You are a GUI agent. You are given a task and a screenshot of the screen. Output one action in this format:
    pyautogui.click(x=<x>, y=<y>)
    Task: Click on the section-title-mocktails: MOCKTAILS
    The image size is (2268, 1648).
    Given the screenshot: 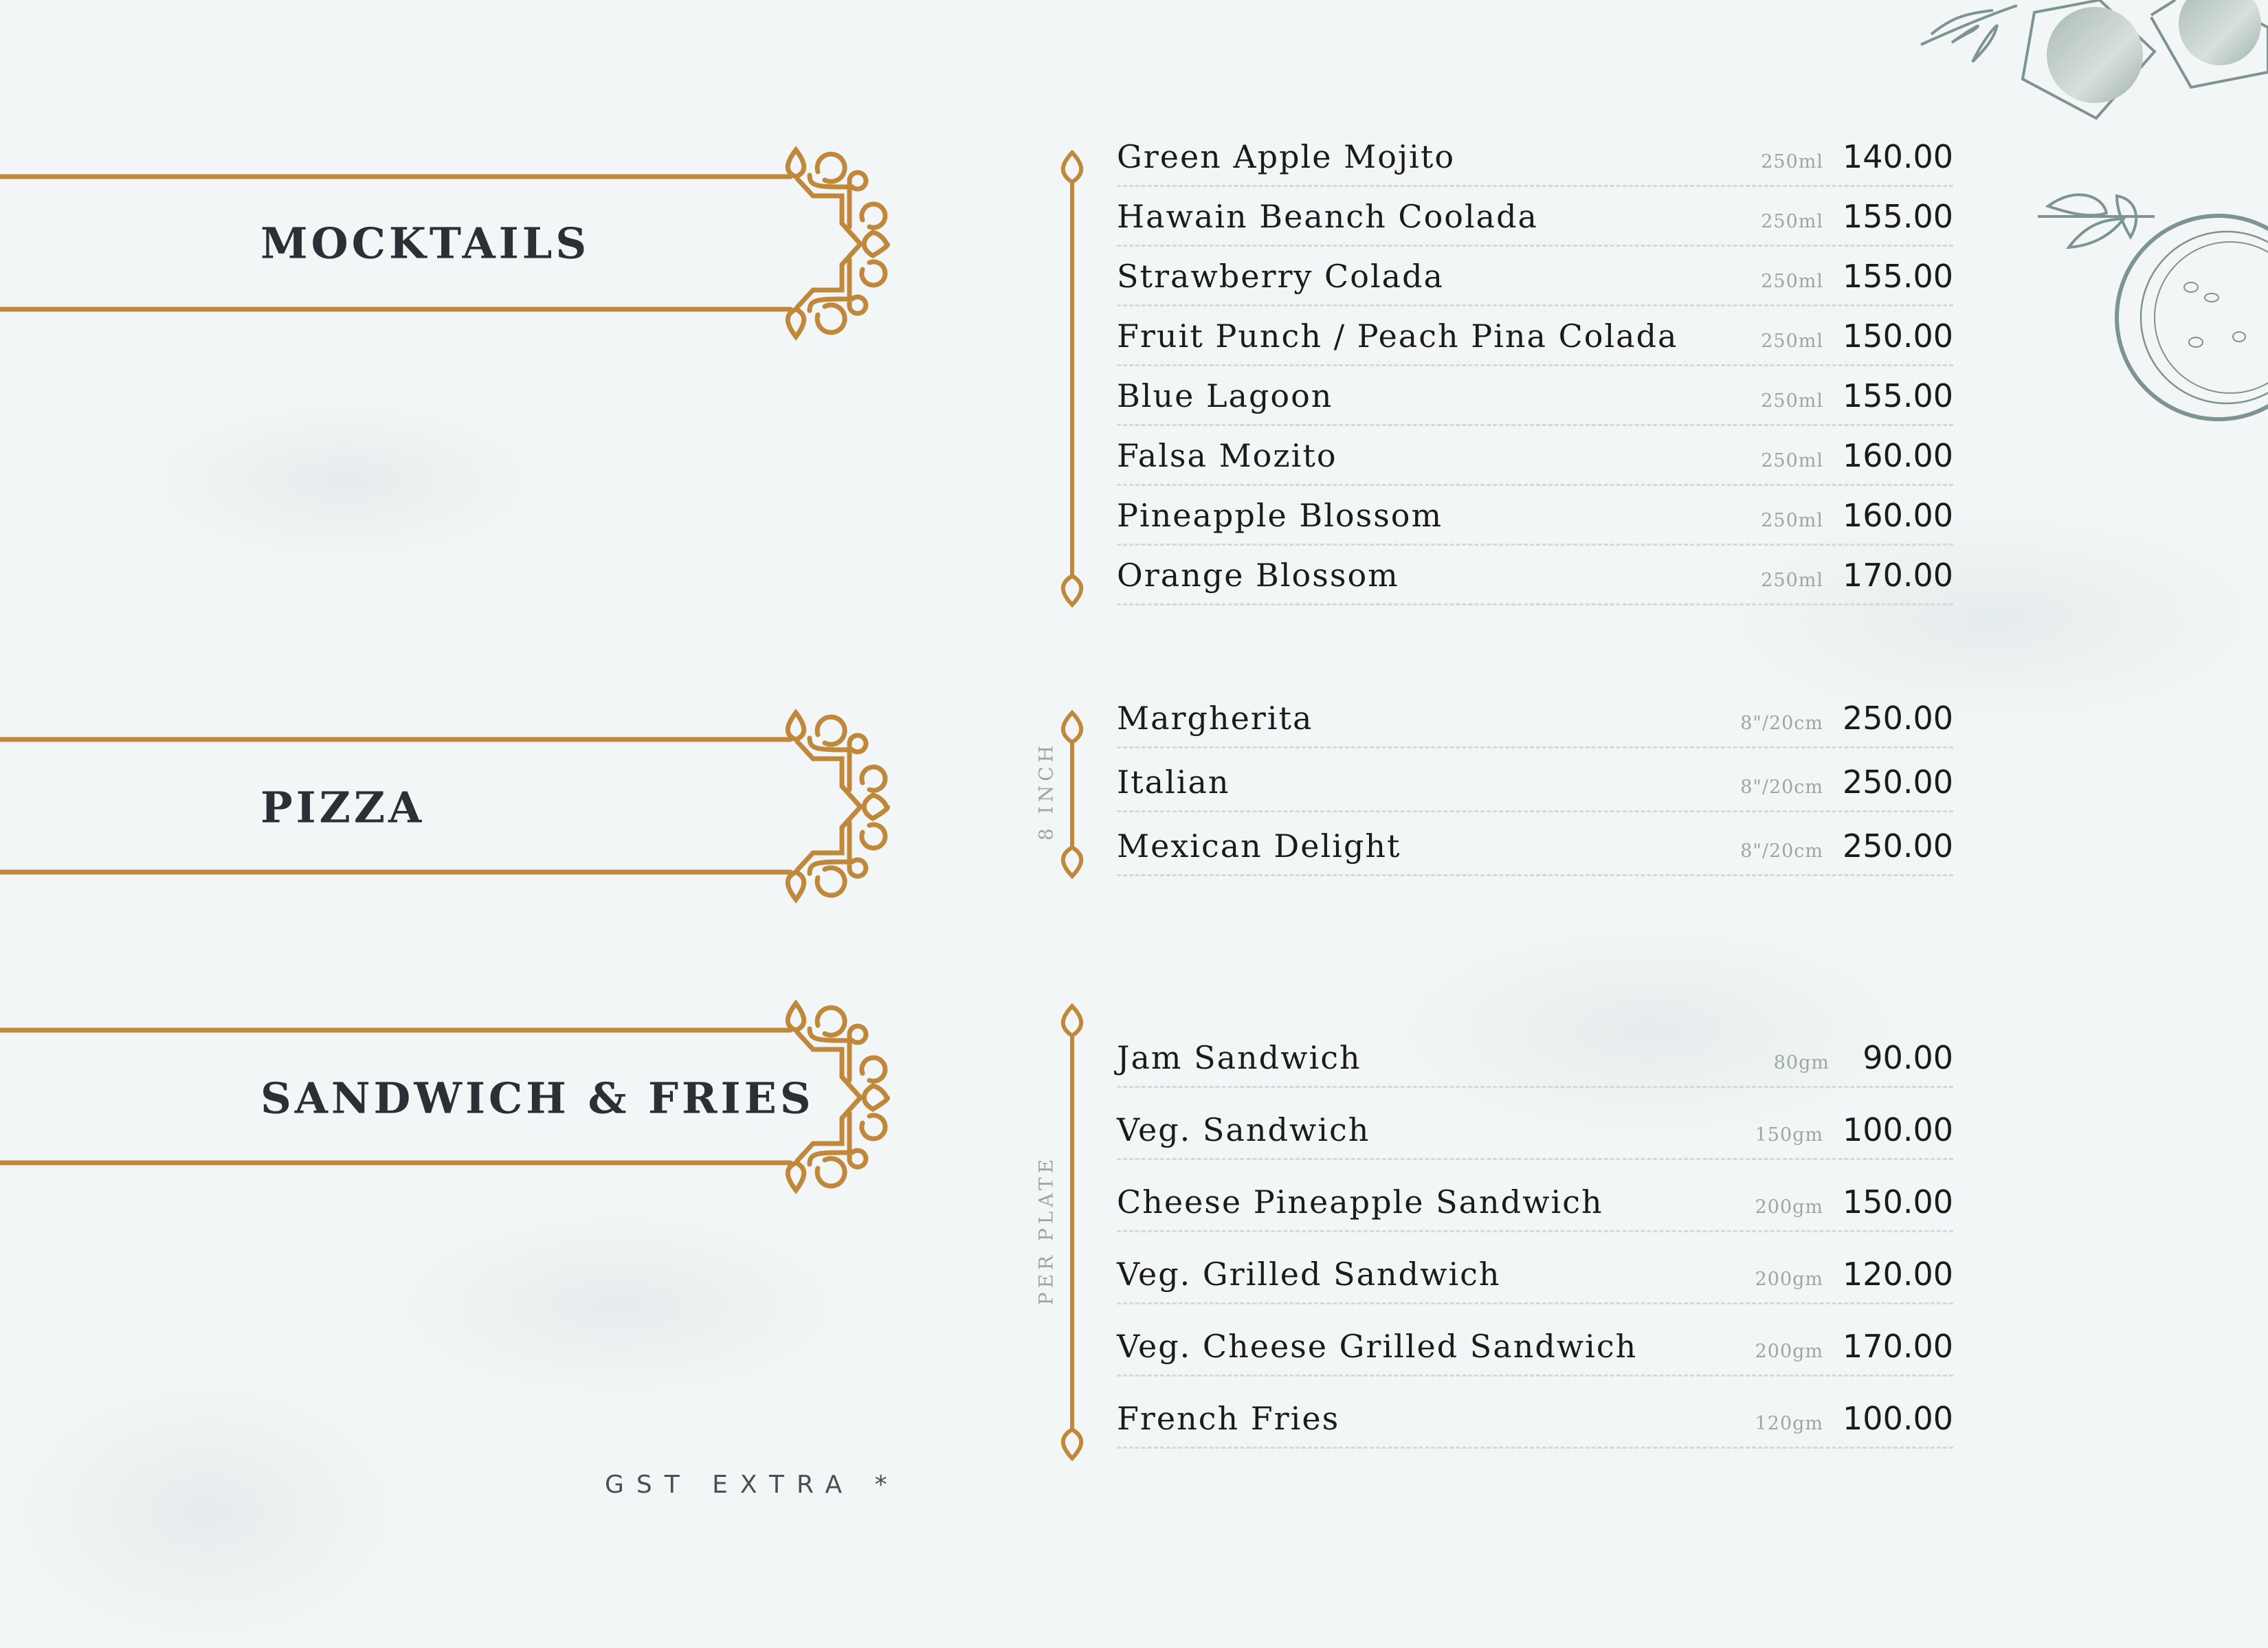 What is the action you would take?
    pyautogui.click(x=425, y=244)
    